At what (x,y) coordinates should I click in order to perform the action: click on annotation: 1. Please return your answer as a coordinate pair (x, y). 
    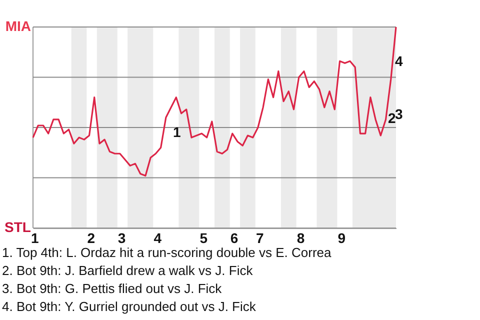
    Looking at the image, I should click on (177, 132).